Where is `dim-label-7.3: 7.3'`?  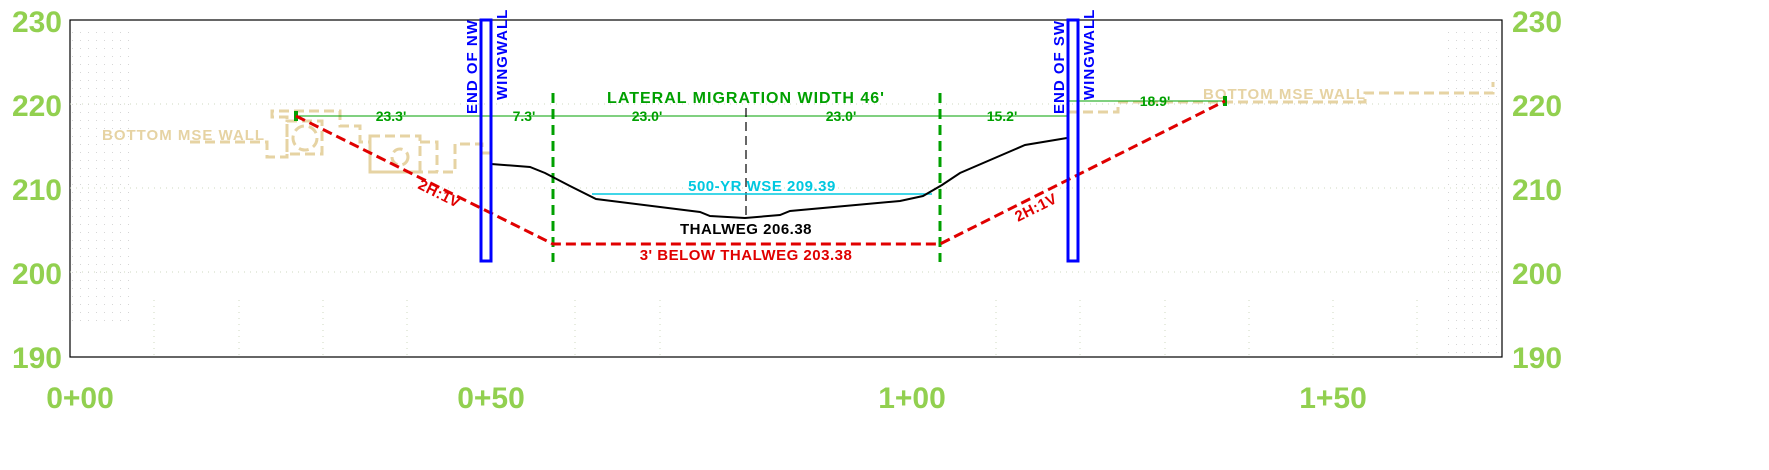 dim-label-7.3: 7.3' is located at coordinates (524, 116).